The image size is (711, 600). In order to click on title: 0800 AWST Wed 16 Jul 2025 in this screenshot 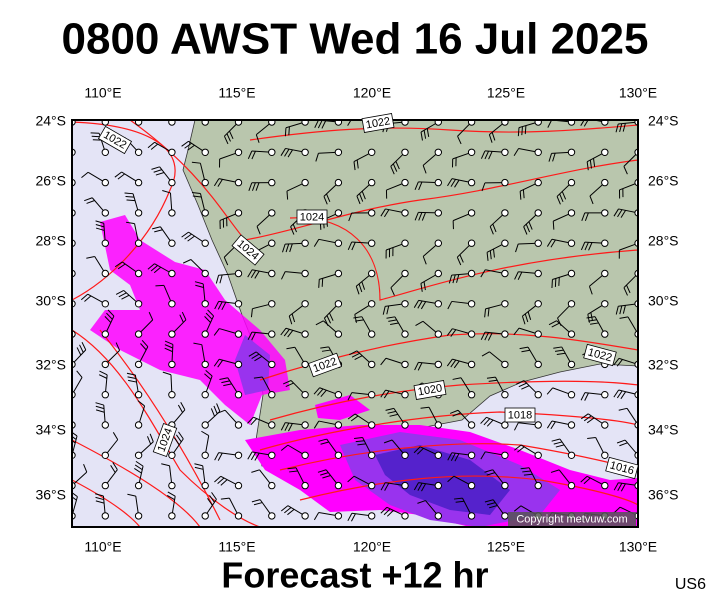, I will do `click(355, 39)`.